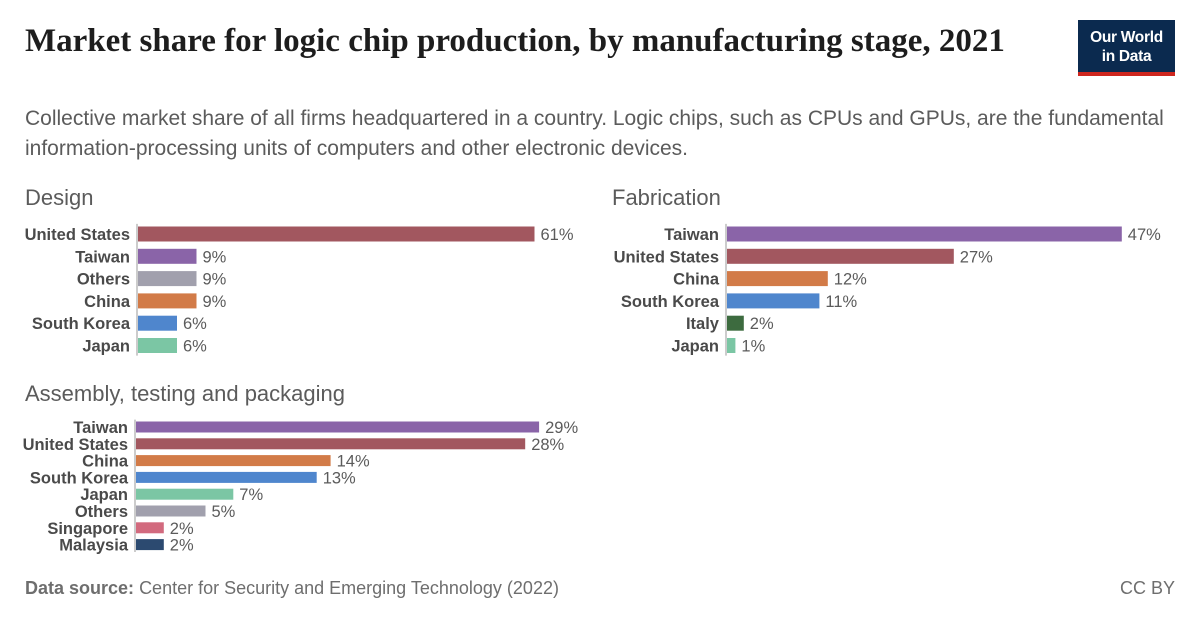  What do you see at coordinates (103, 280) in the screenshot?
I see `category-label-design-others: Others` at bounding box center [103, 280].